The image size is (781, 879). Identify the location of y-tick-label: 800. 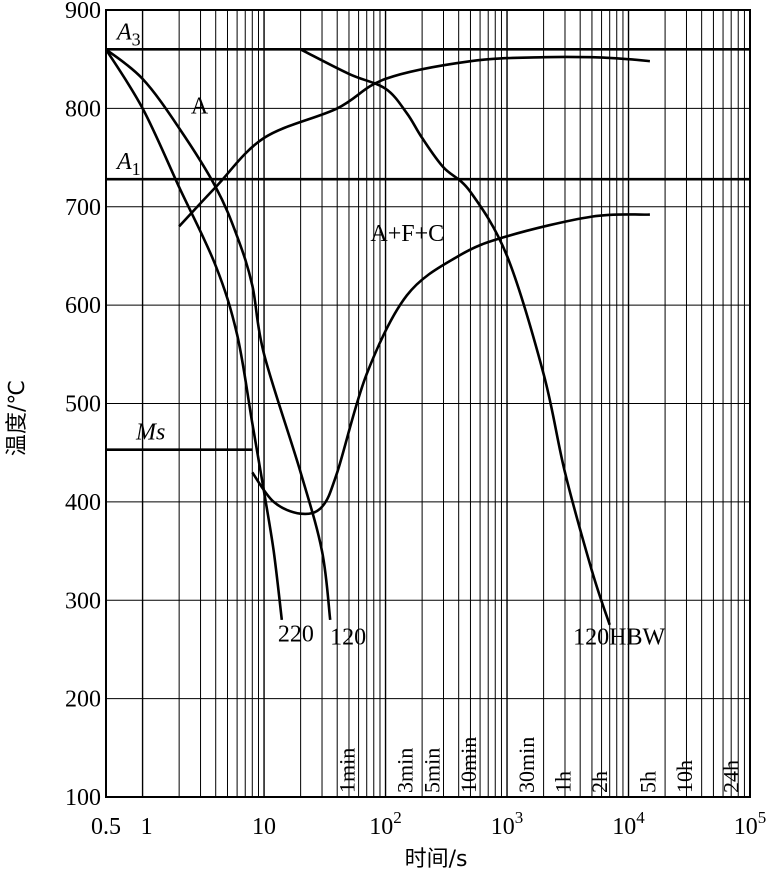
(83, 109).